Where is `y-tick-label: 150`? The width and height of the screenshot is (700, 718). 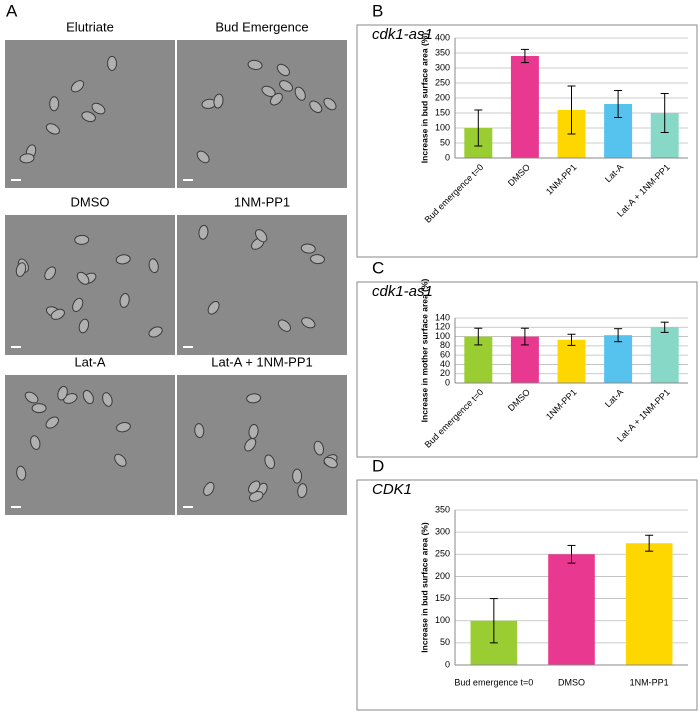
y-tick-label: 150 is located at coordinates (442, 598).